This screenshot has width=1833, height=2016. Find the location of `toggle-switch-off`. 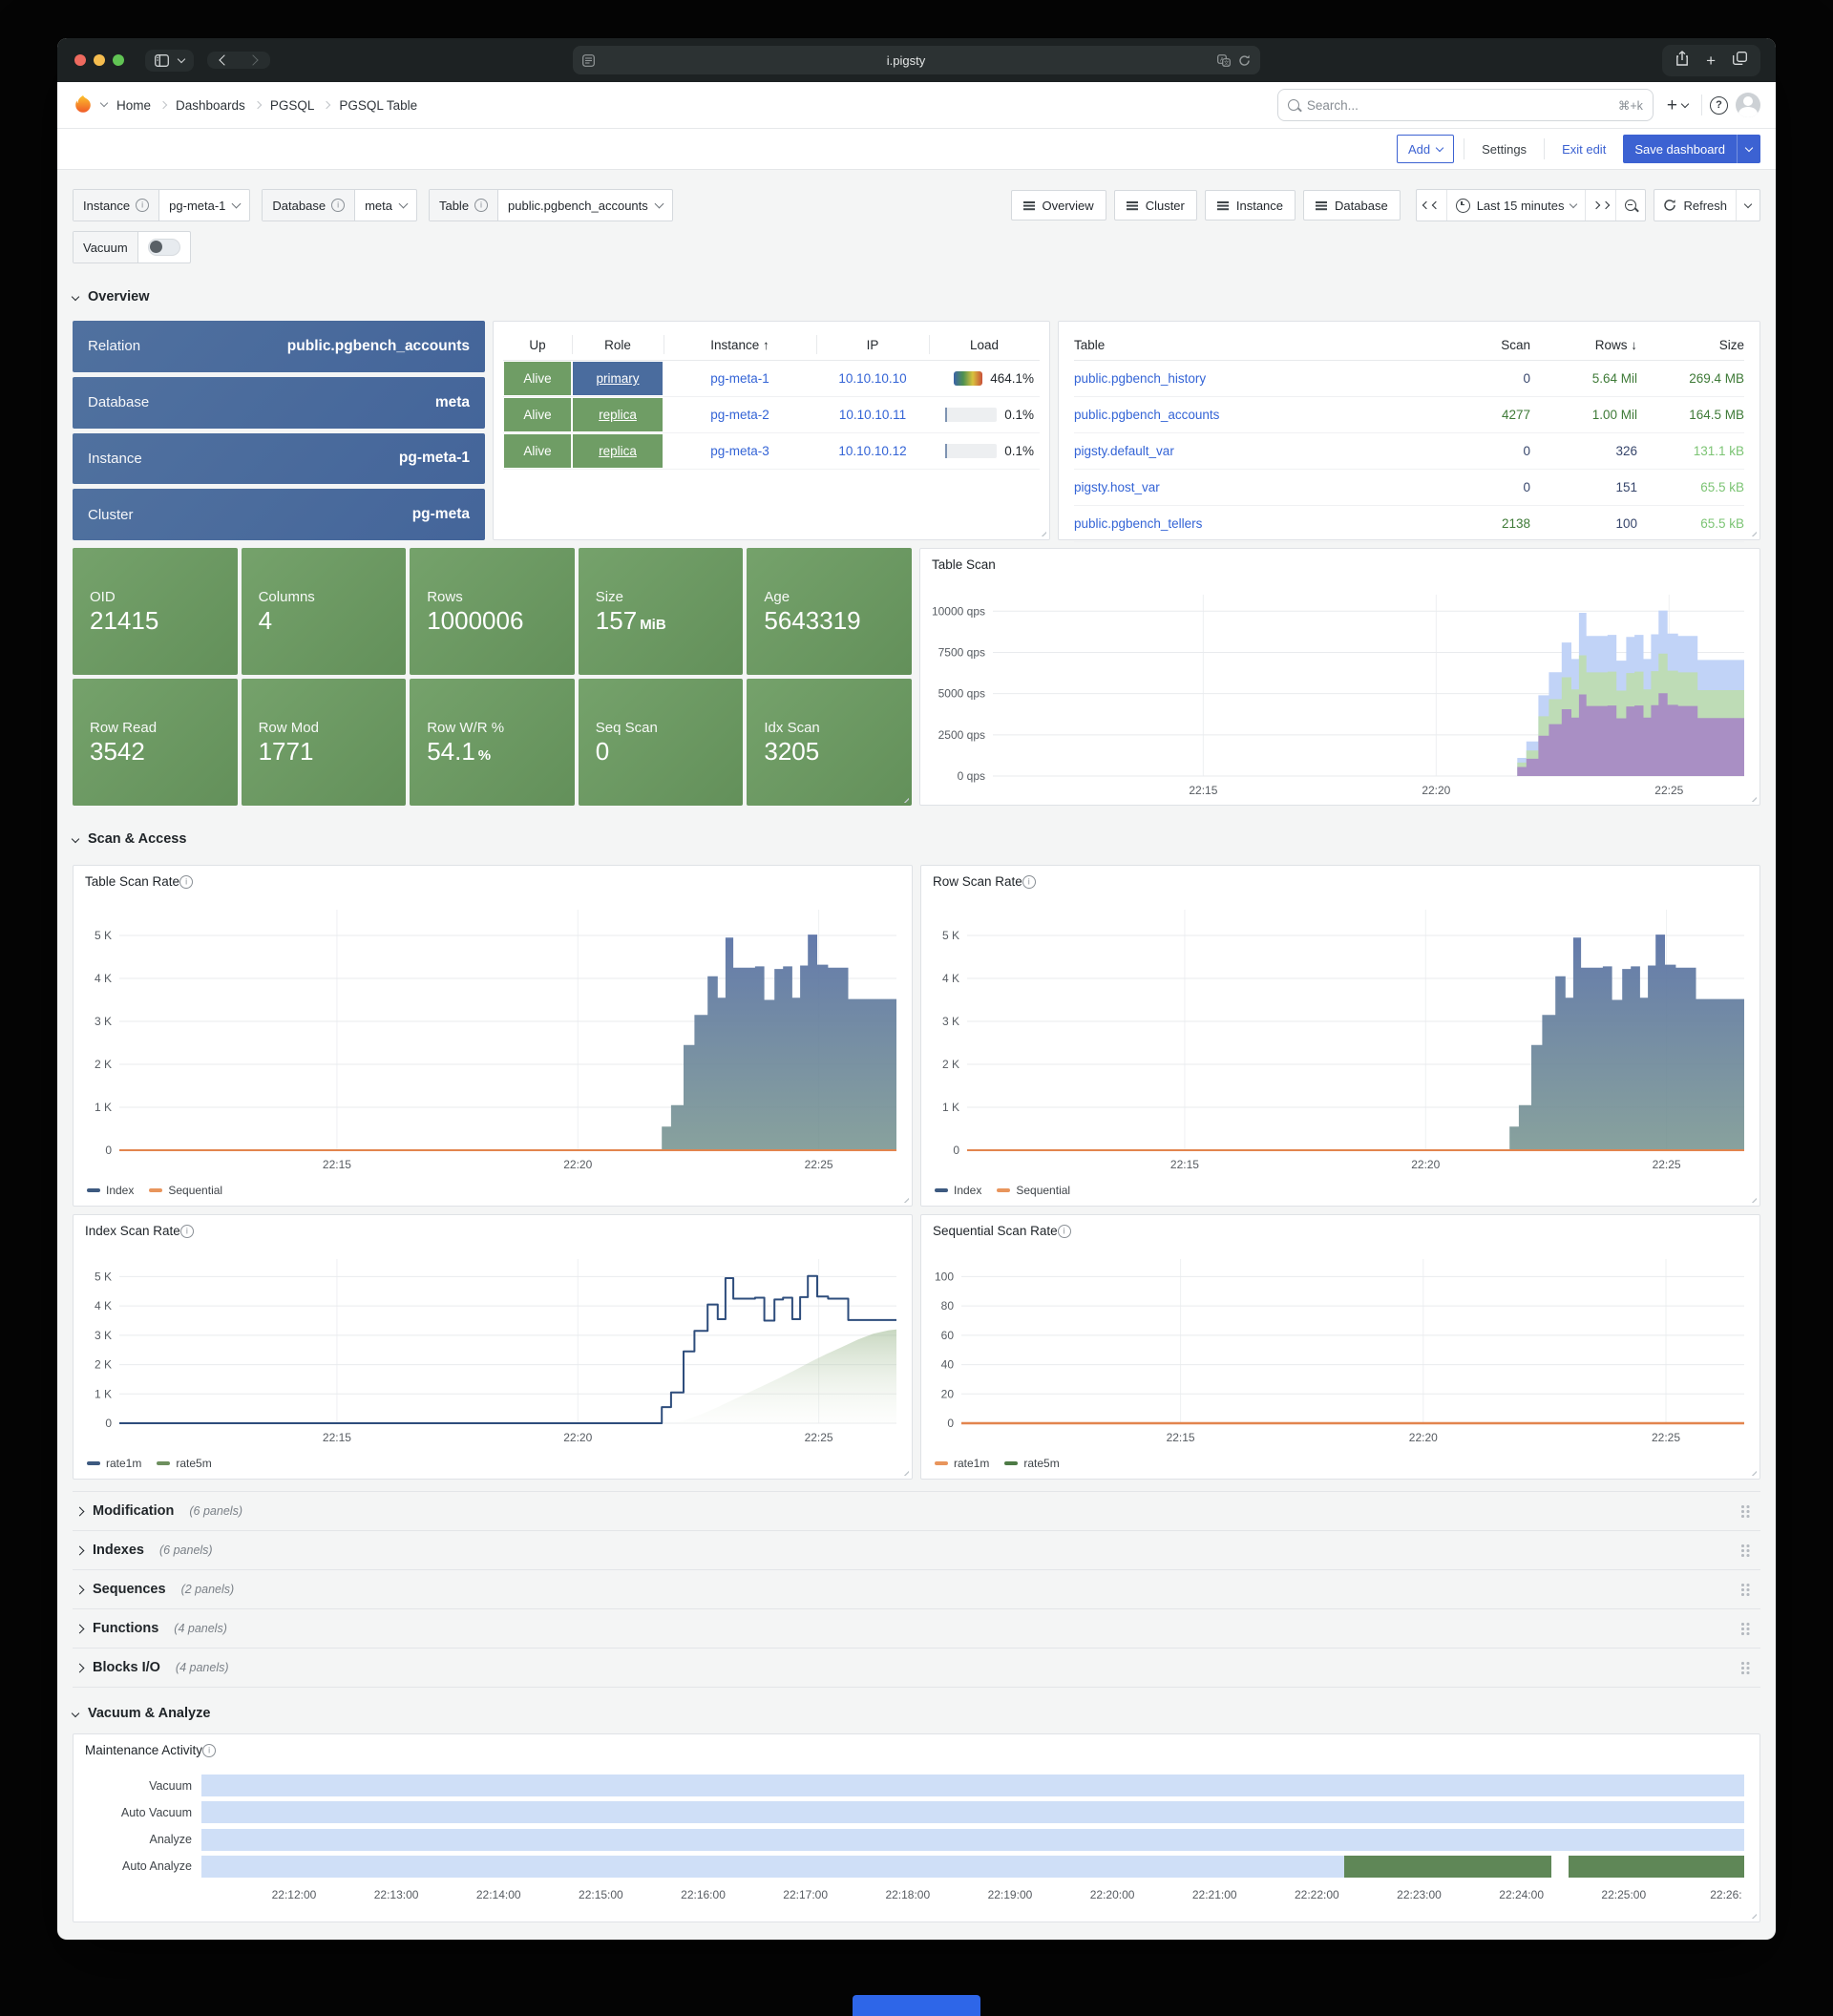

toggle-switch-off is located at coordinates (164, 247).